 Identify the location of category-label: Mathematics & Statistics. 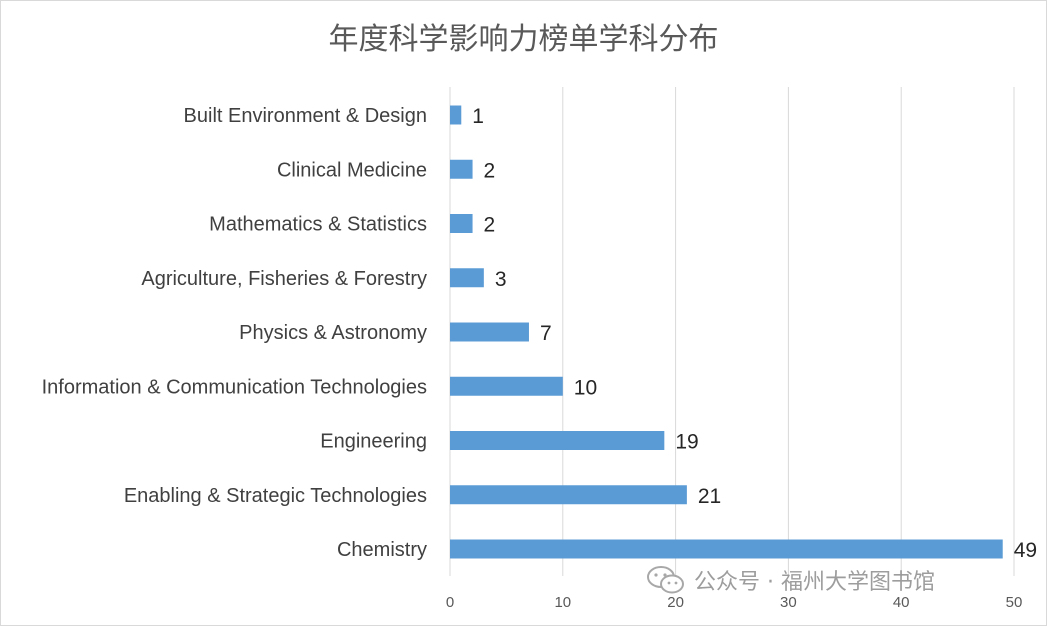
(318, 225).